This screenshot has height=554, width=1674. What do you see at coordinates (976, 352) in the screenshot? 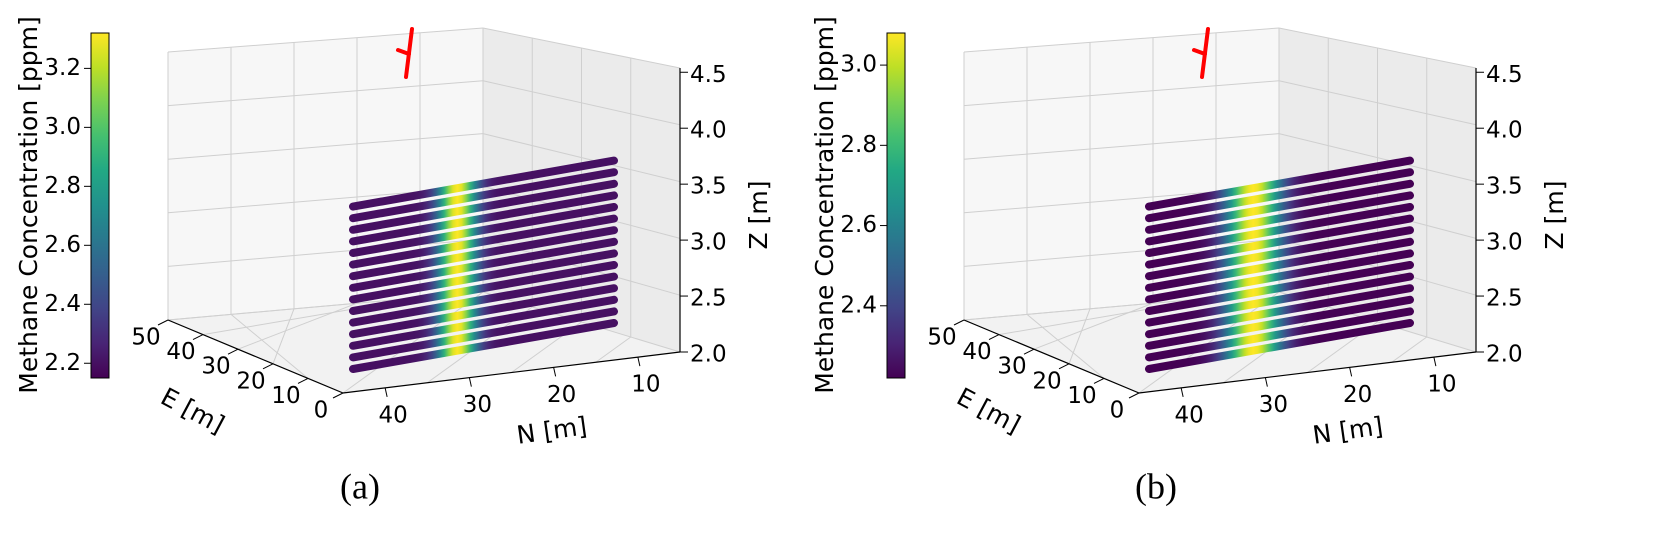
I see `e-tick-label: 40` at bounding box center [976, 352].